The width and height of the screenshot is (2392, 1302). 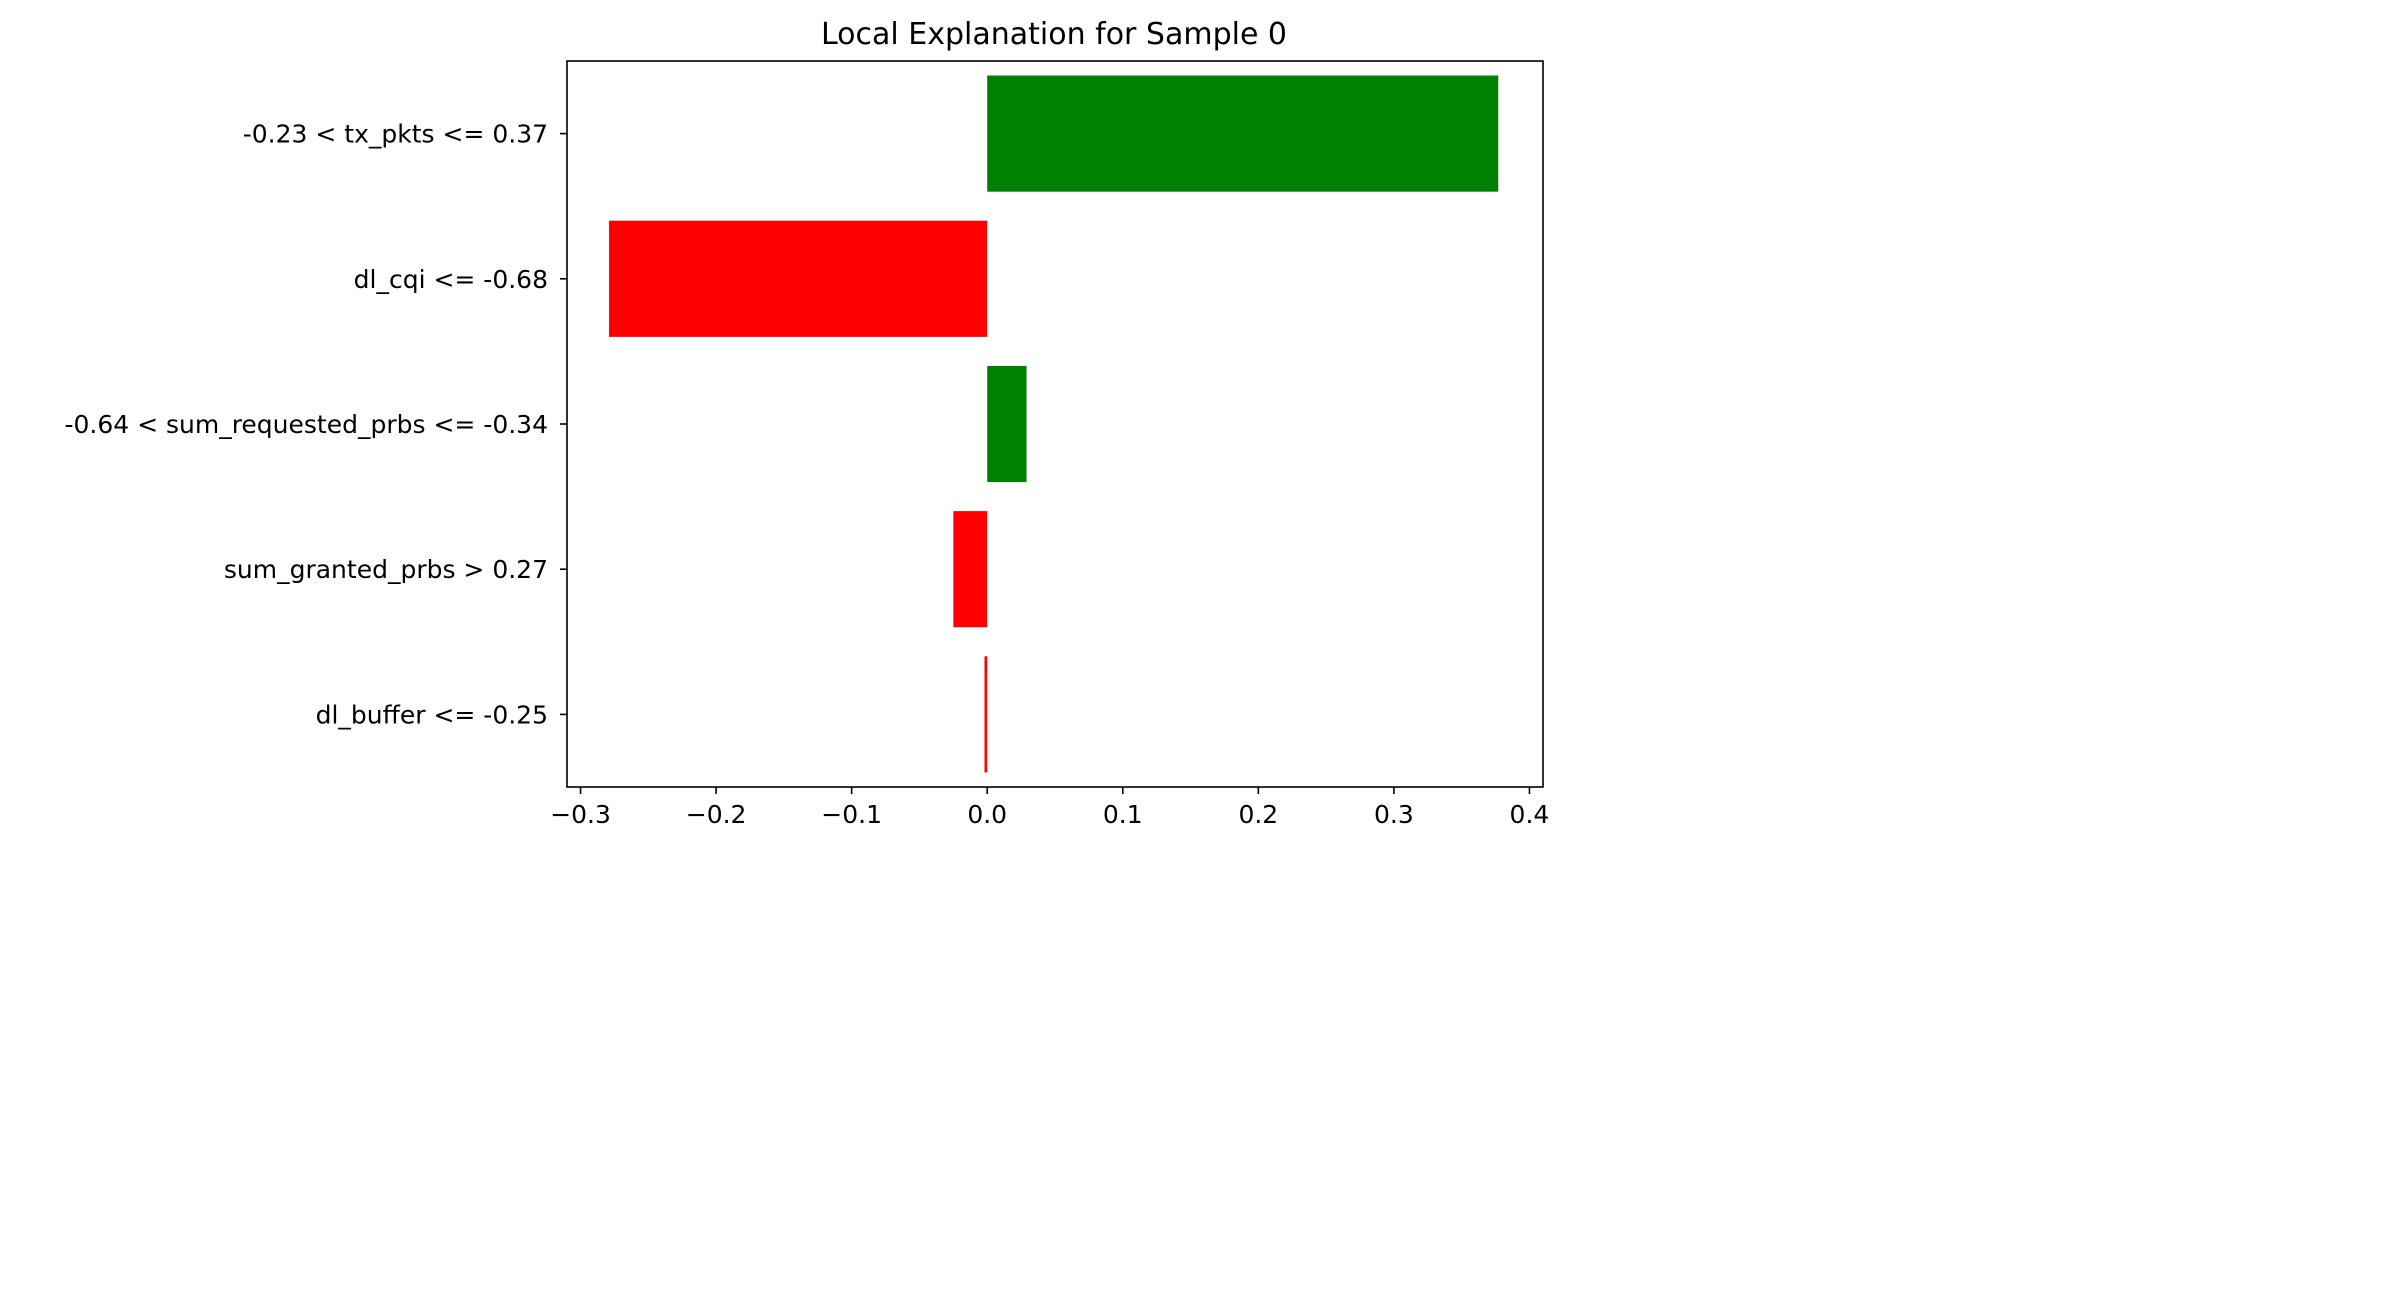 What do you see at coordinates (1054, 34) in the screenshot?
I see `chart-title: Local Explanation for Sample 0` at bounding box center [1054, 34].